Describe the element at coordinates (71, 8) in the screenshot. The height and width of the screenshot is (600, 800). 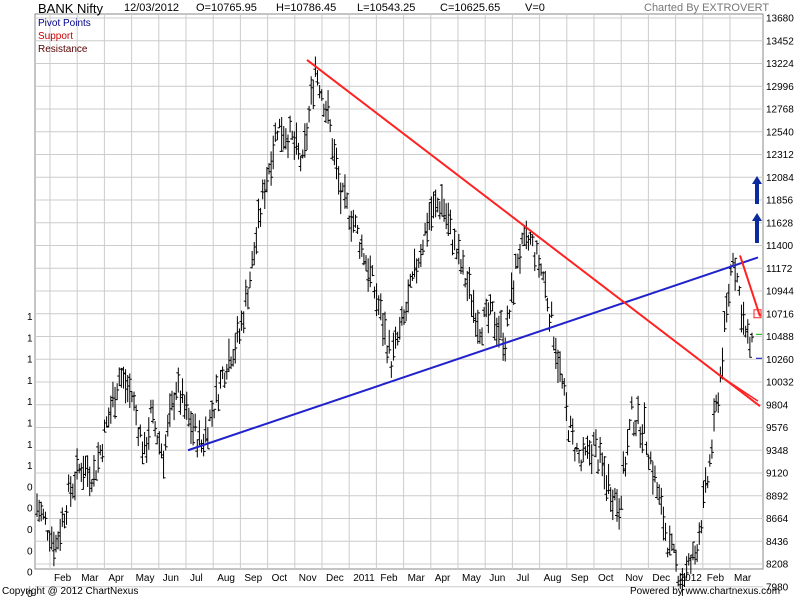
I see `symbol-name: BANK Nifty` at that location.